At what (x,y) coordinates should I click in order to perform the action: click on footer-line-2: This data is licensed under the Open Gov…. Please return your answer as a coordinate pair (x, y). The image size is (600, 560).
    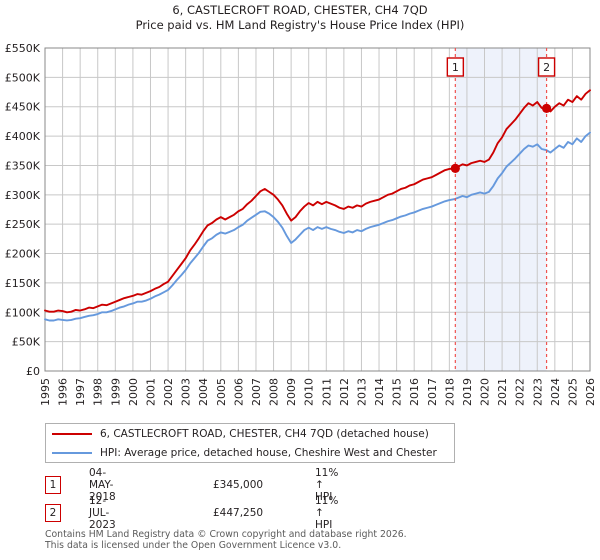
    Looking at the image, I should click on (193, 545).